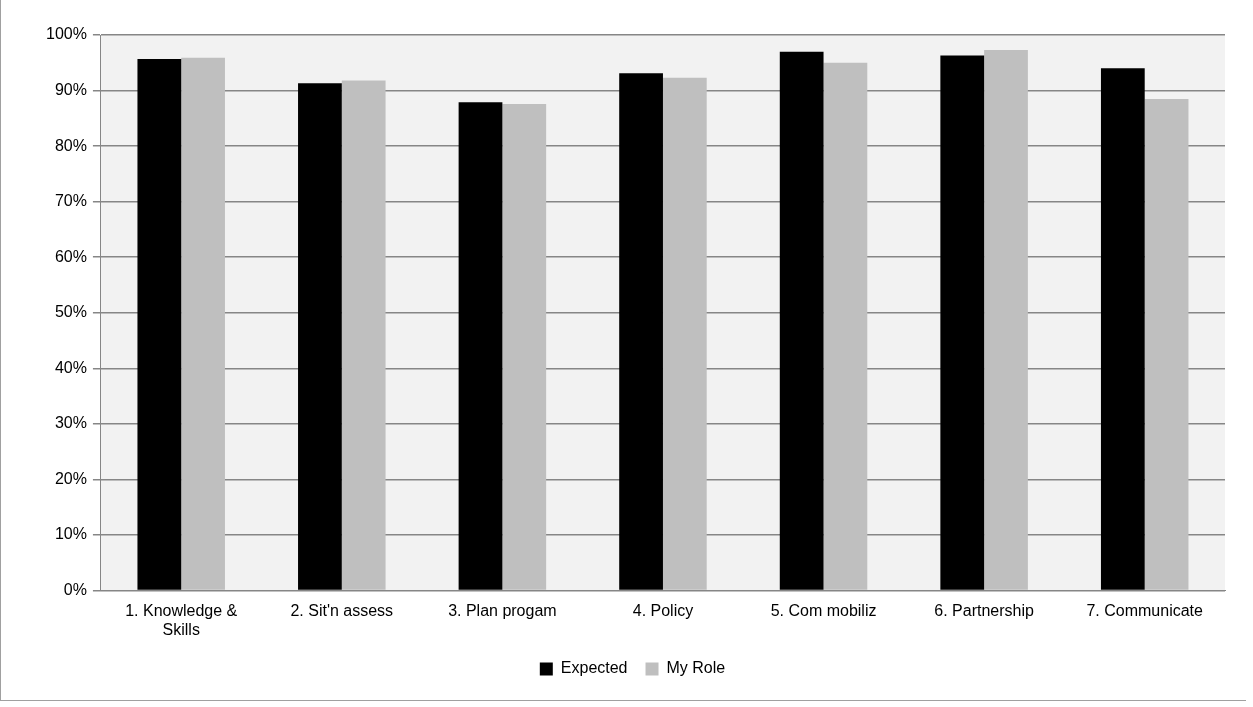  Describe the element at coordinates (342, 610) in the screenshot. I see `x-tick-label: 2. Sit'n assess` at that location.